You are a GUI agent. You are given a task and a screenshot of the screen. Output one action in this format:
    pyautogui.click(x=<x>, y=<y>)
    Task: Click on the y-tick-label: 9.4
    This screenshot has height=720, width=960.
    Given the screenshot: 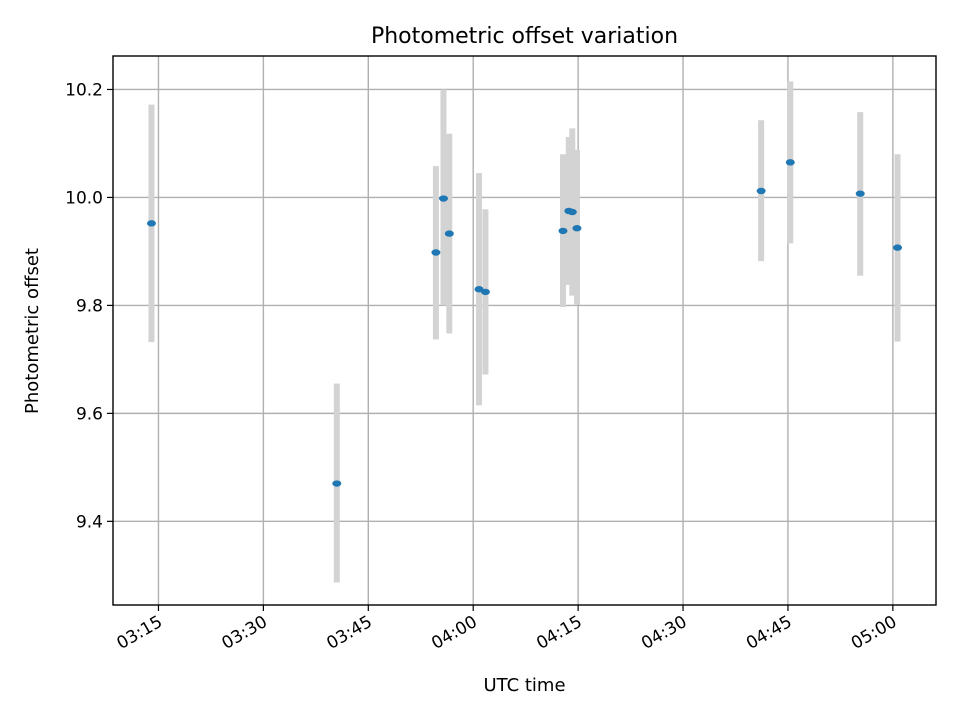 What is the action you would take?
    pyautogui.click(x=89, y=522)
    